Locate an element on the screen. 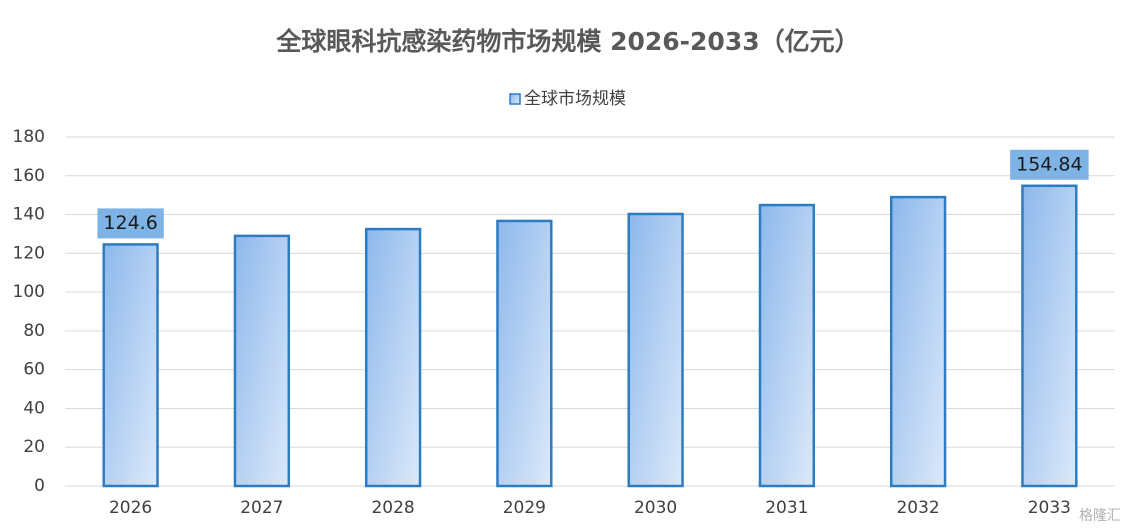 The image size is (1139, 532). y-tick-label: 180 is located at coordinates (29, 137).